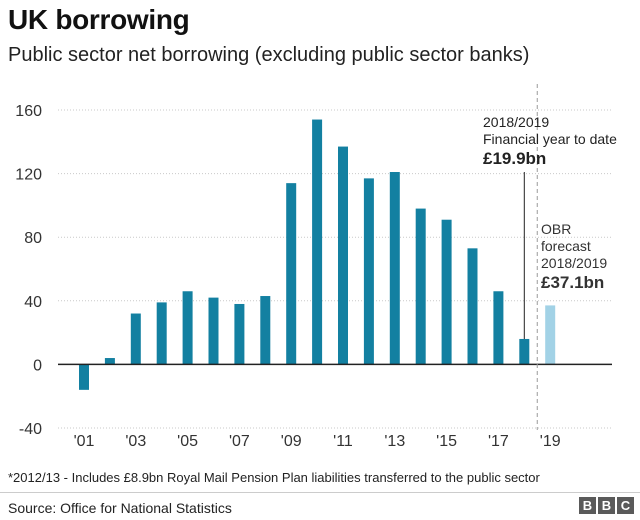 Image resolution: width=640 pixels, height=520 pixels. What do you see at coordinates (33, 238) in the screenshot?
I see `y-tick-label: 80` at bounding box center [33, 238].